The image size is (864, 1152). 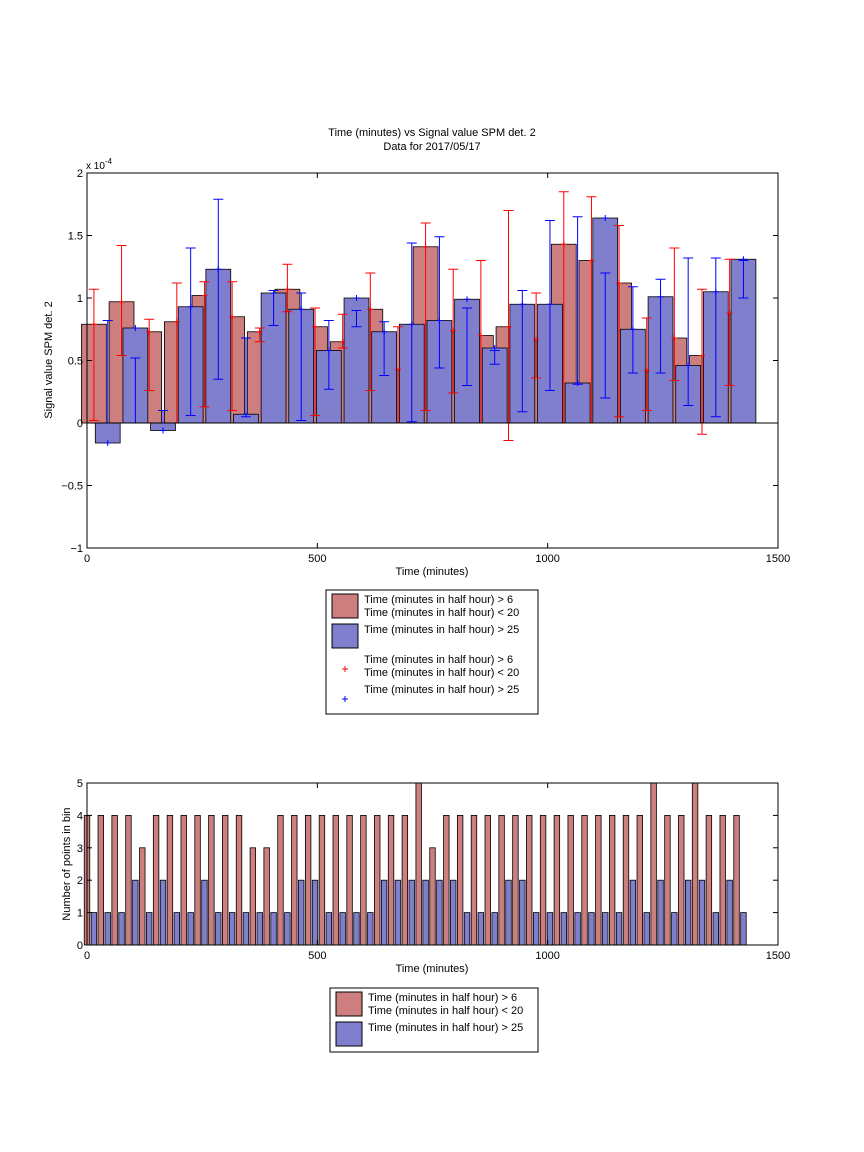 What do you see at coordinates (87, 559) in the screenshot?
I see `x-tick-label: 0` at bounding box center [87, 559].